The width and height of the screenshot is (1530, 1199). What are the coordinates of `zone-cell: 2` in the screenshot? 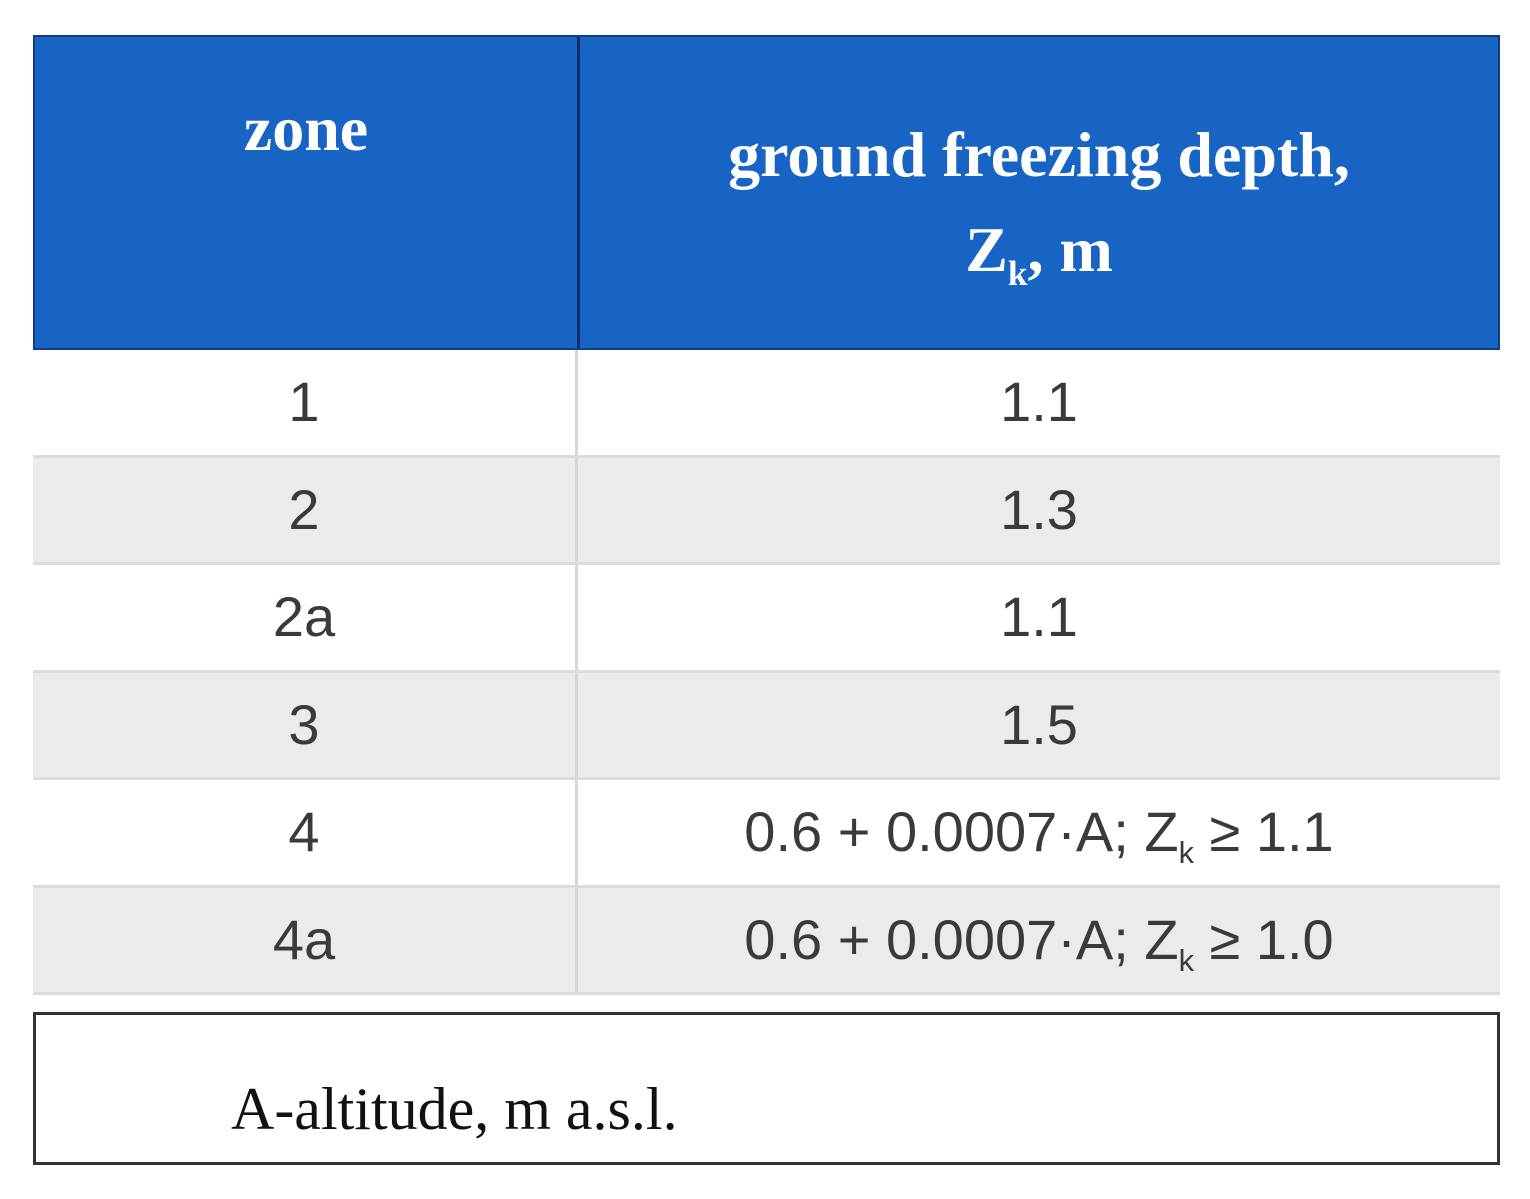 It's located at (305, 509).